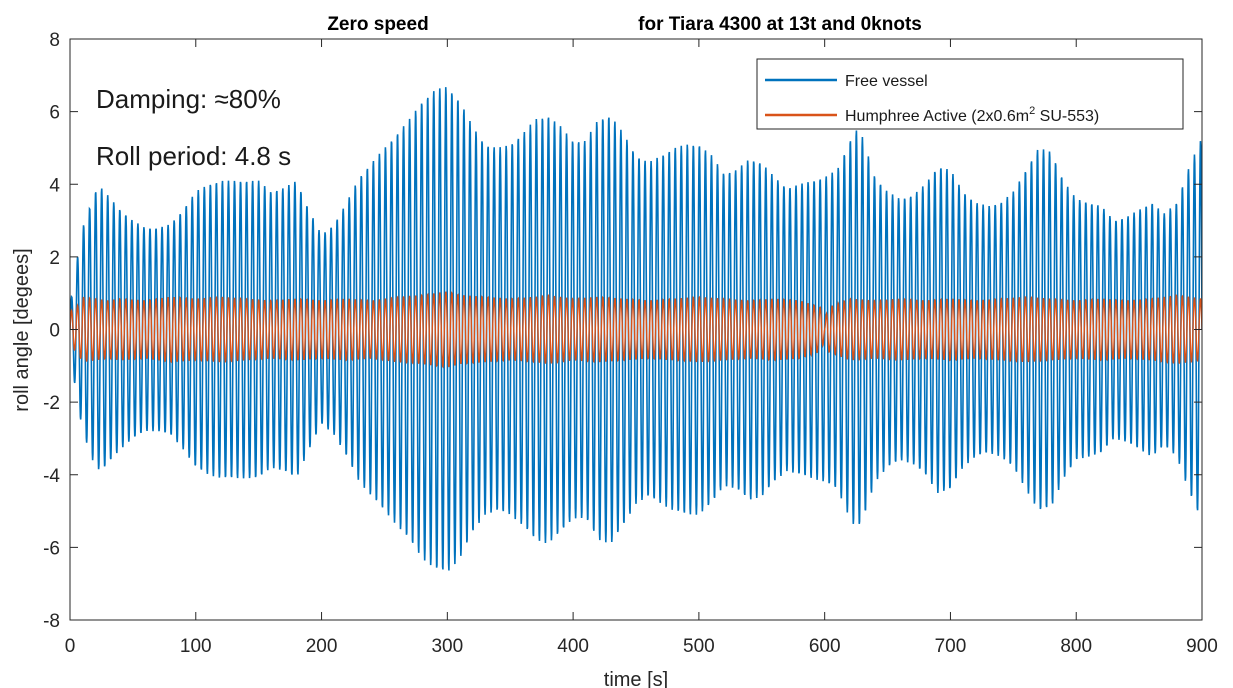 This screenshot has width=1233, height=688. Describe the element at coordinates (825, 646) in the screenshot. I see `x-tick-label: 600` at that location.